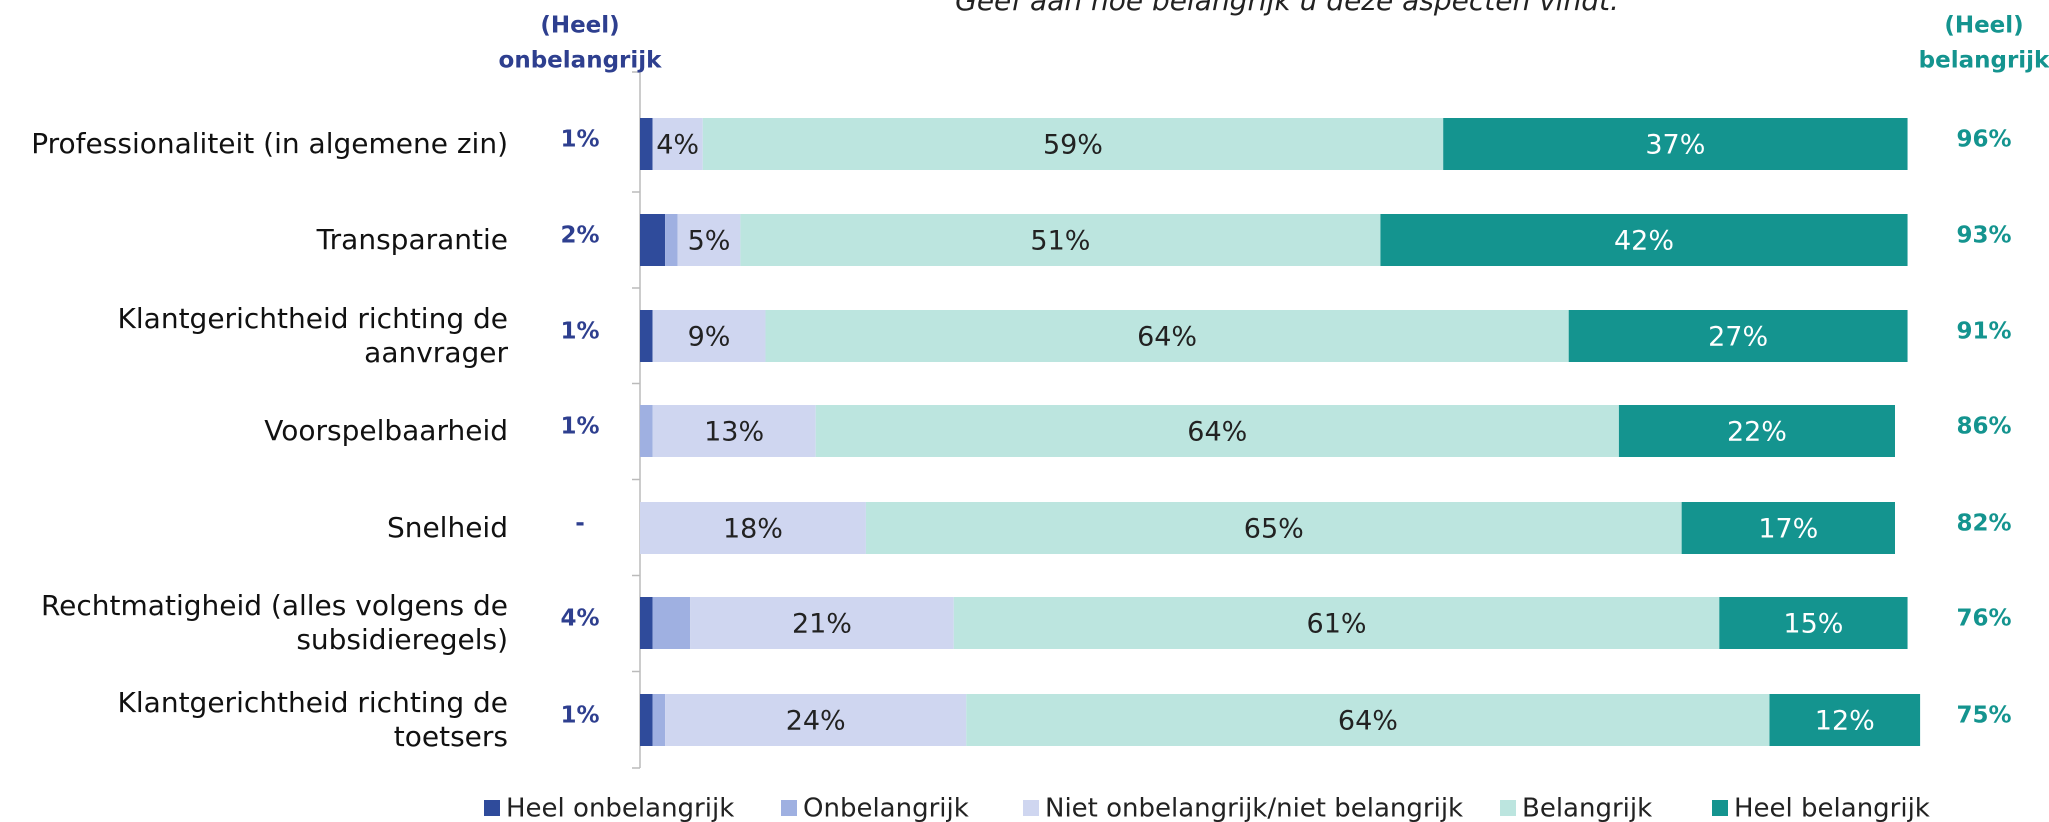 The image size is (2049, 822). What do you see at coordinates (1983, 140) in the screenshot?
I see `high-total: 96%` at bounding box center [1983, 140].